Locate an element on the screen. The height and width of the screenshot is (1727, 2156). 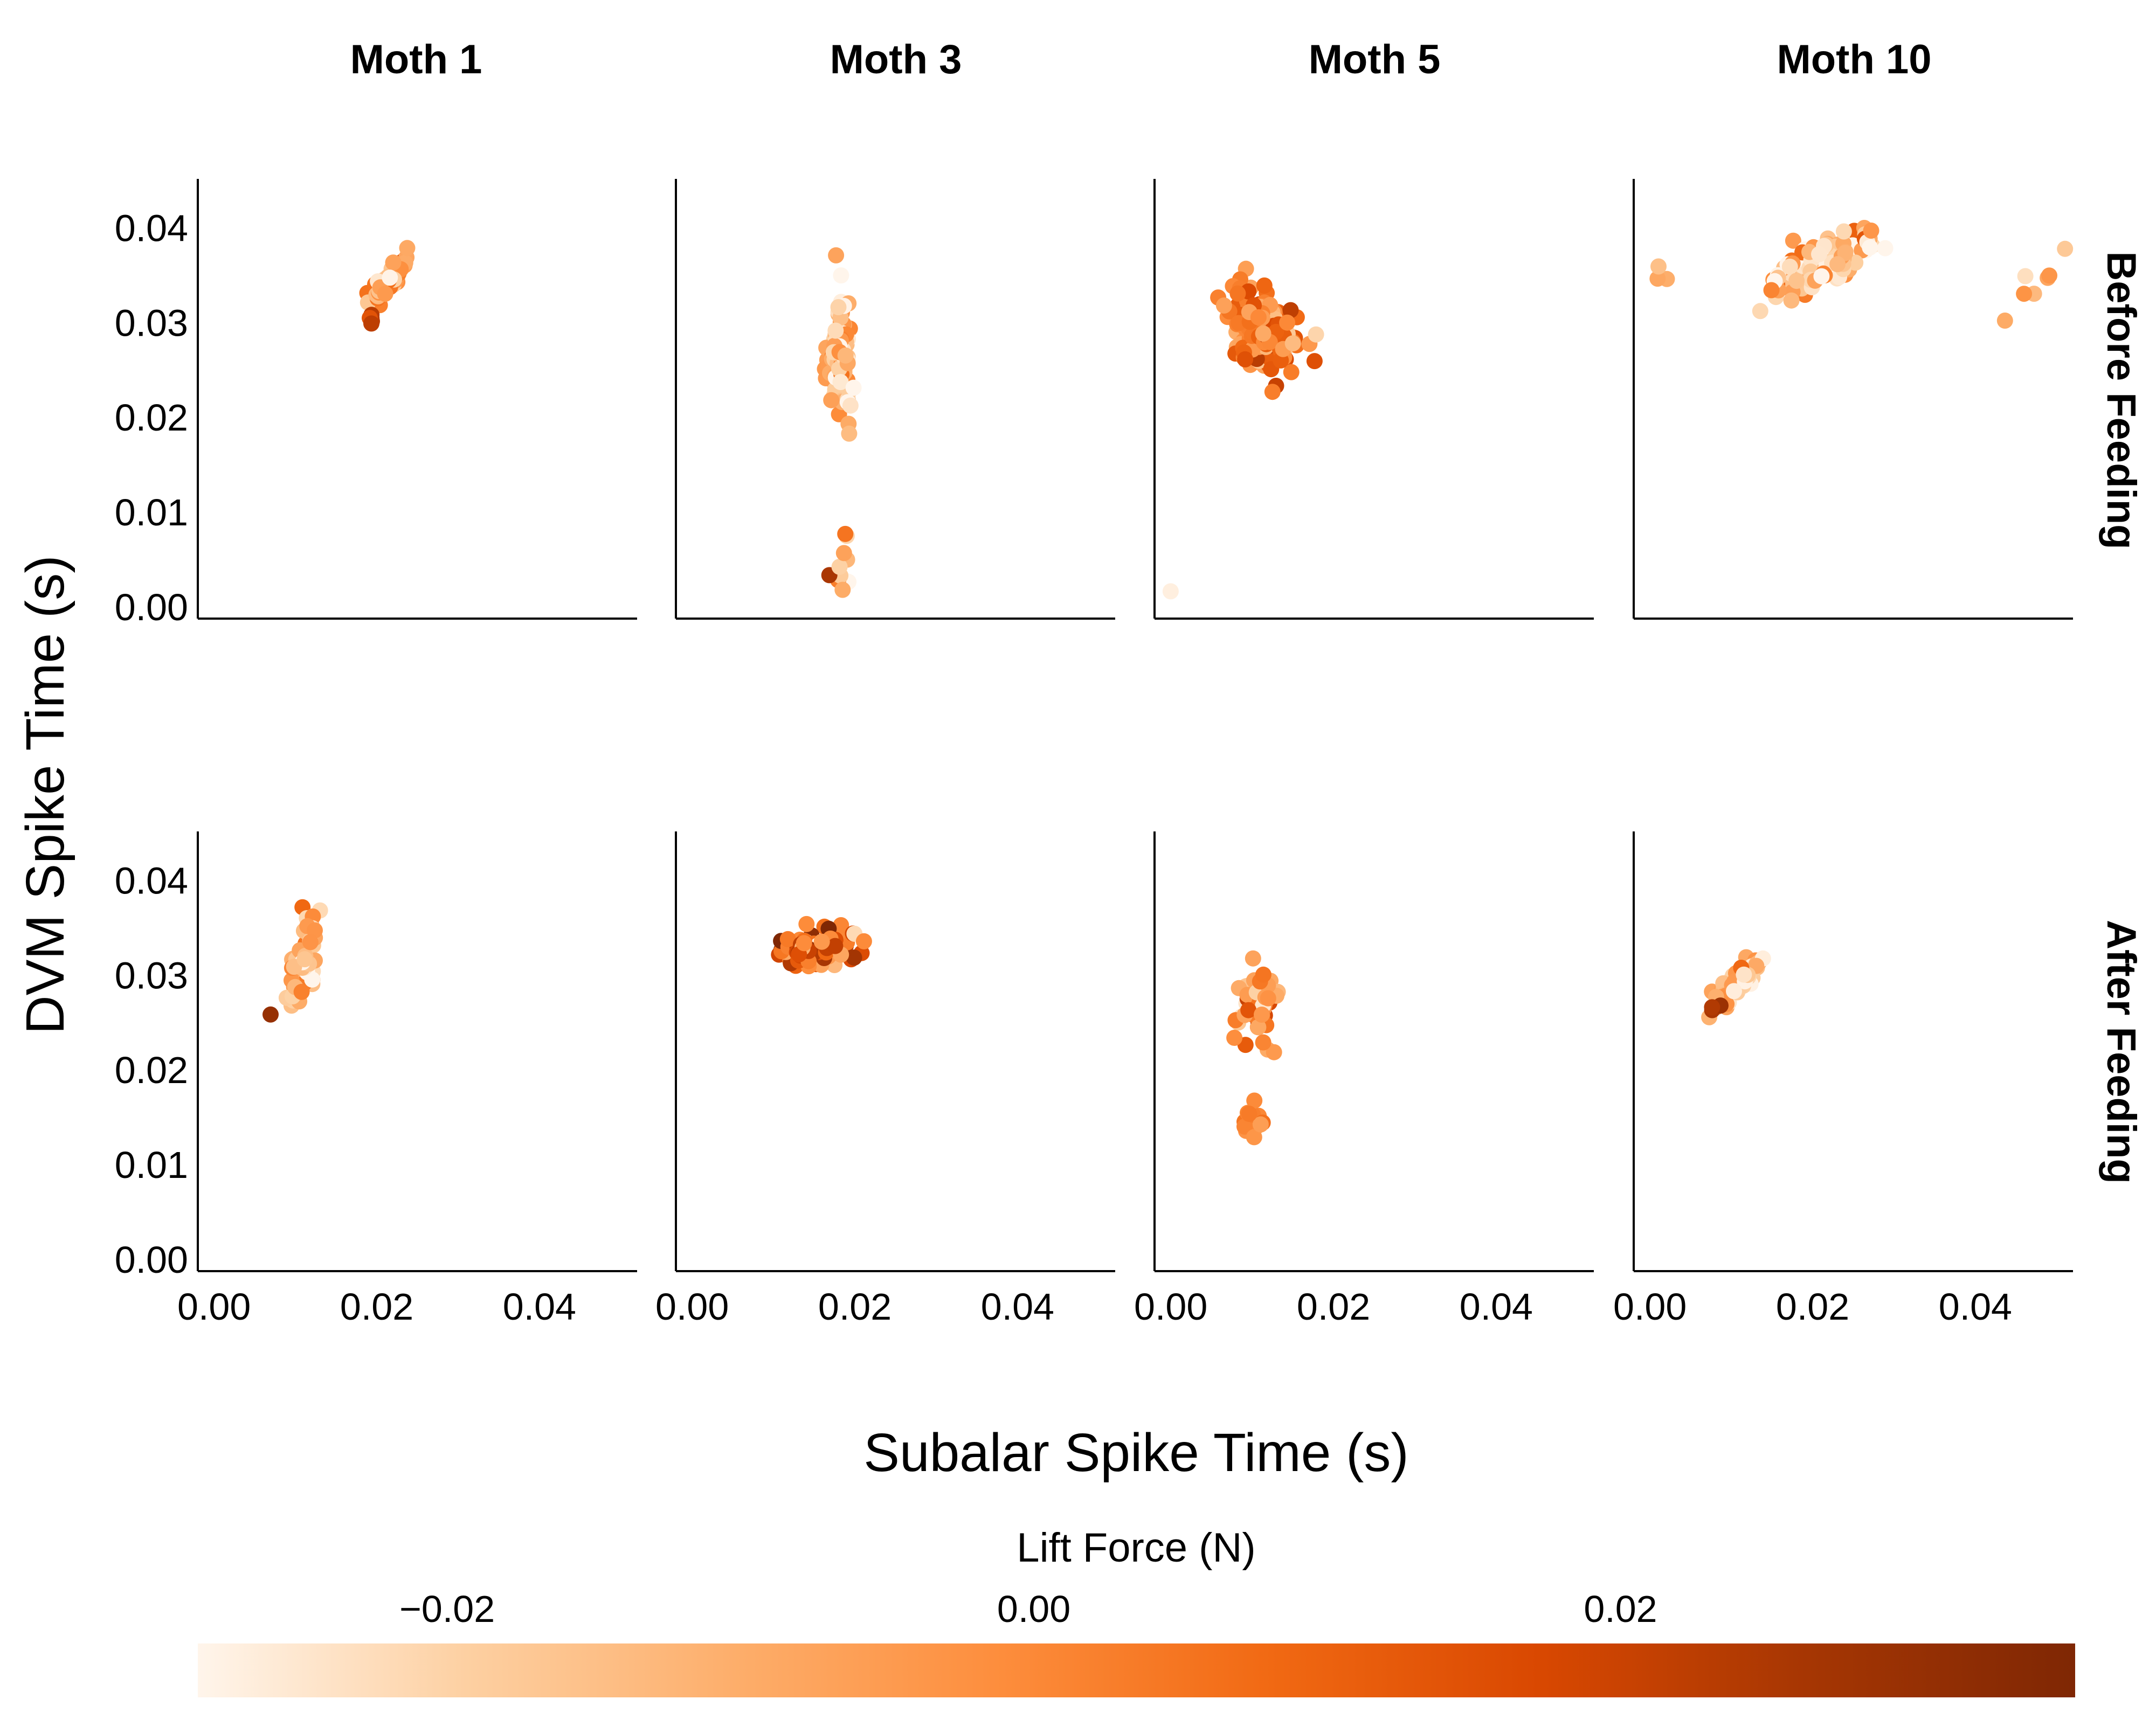
colorbar: Lift Force (N) −0.02 0.00 0.02 is located at coordinates (1137, 1611).